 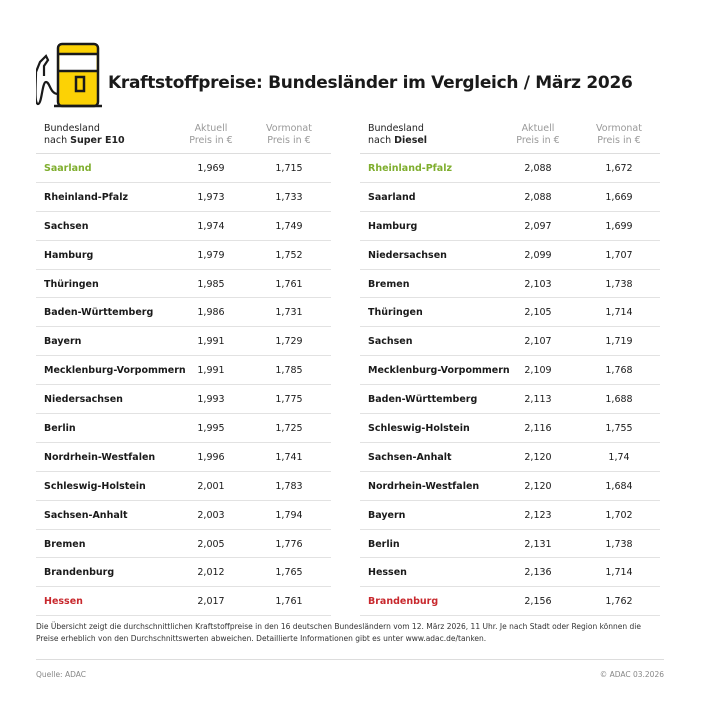 I want to click on table-row: Hamburg 2,097 1,699, so click(x=510, y=226).